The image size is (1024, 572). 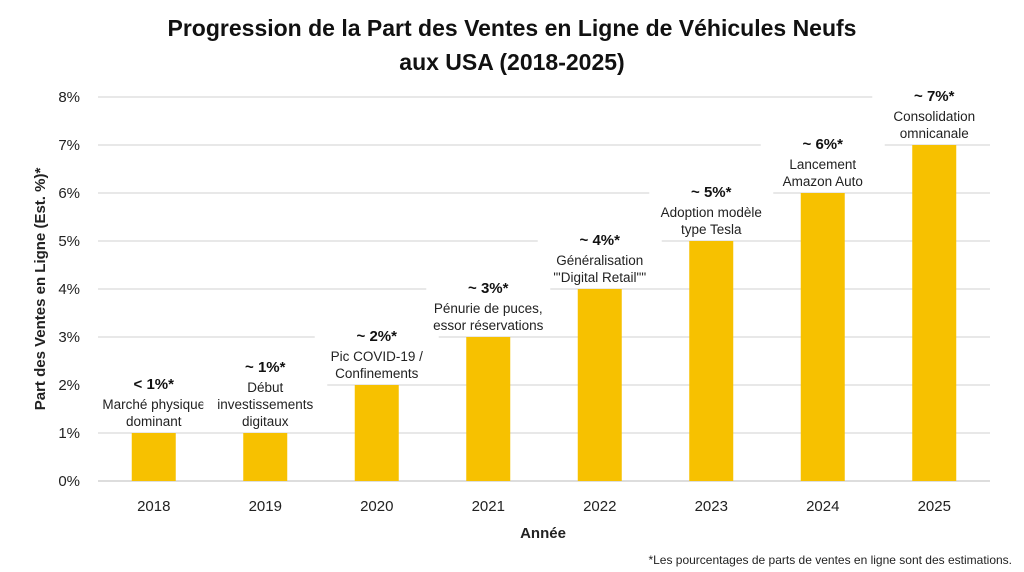 What do you see at coordinates (265, 421) in the screenshot?
I see `annotation-text: digitaux` at bounding box center [265, 421].